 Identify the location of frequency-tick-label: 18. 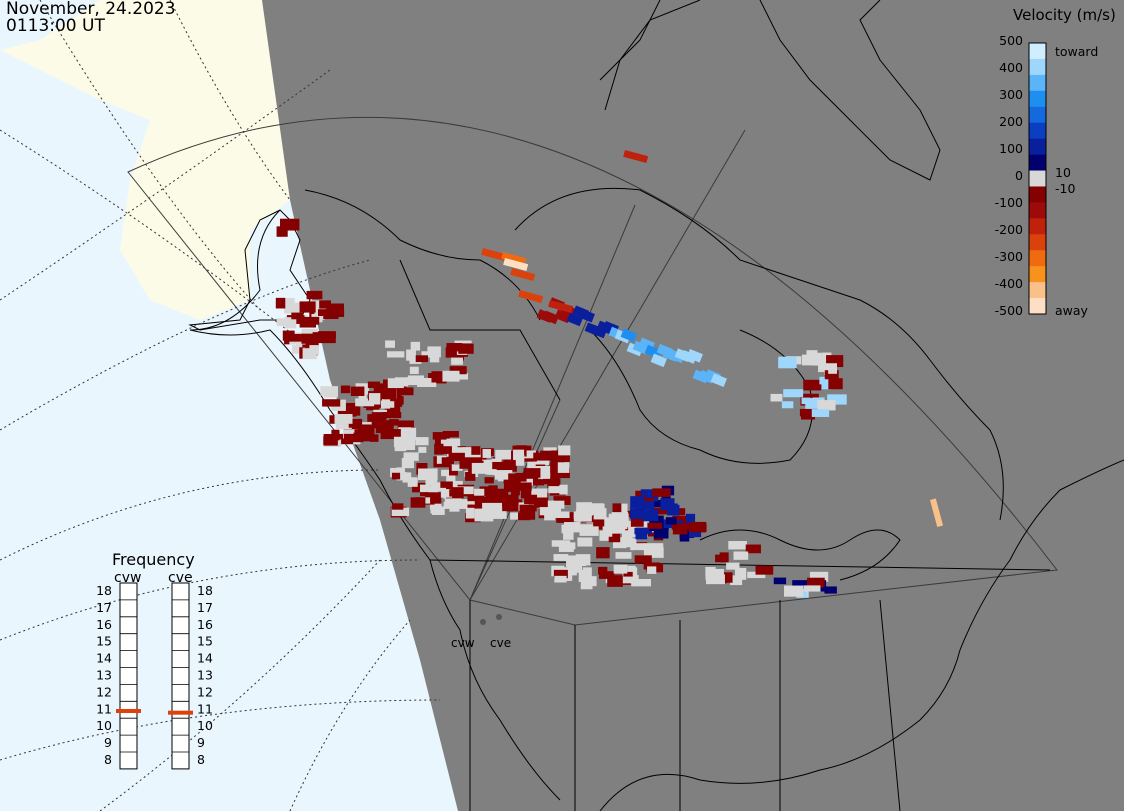
(205, 590).